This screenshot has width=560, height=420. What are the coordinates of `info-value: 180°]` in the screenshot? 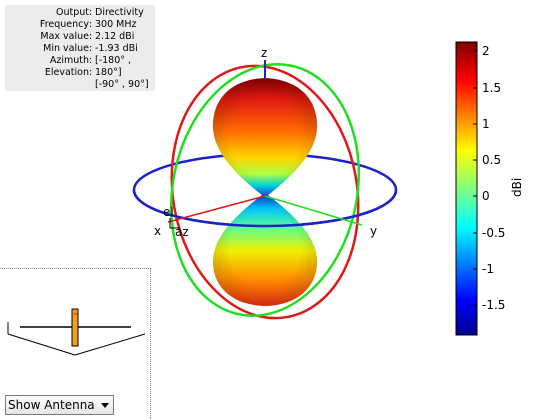 It's located at (108, 72).